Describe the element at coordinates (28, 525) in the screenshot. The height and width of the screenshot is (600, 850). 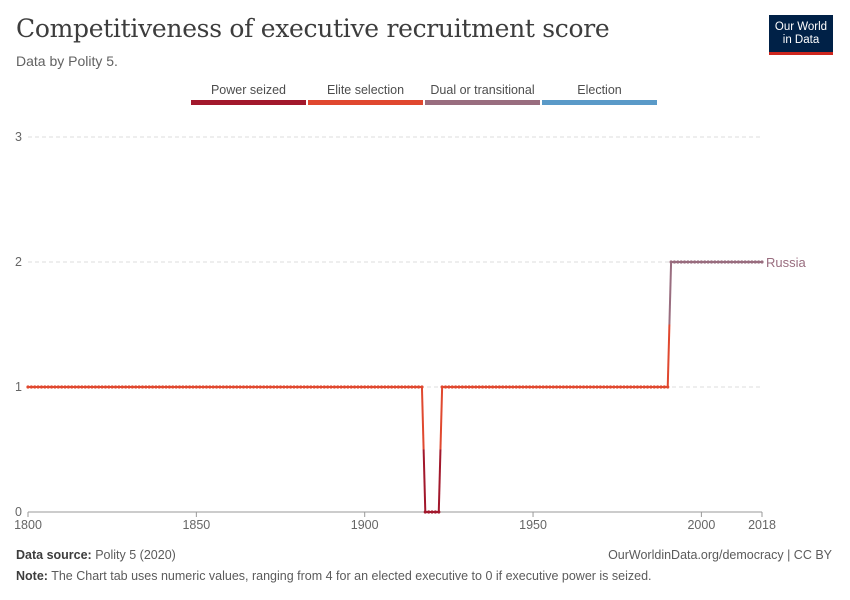
I see `x-tick-label: 1800` at that location.